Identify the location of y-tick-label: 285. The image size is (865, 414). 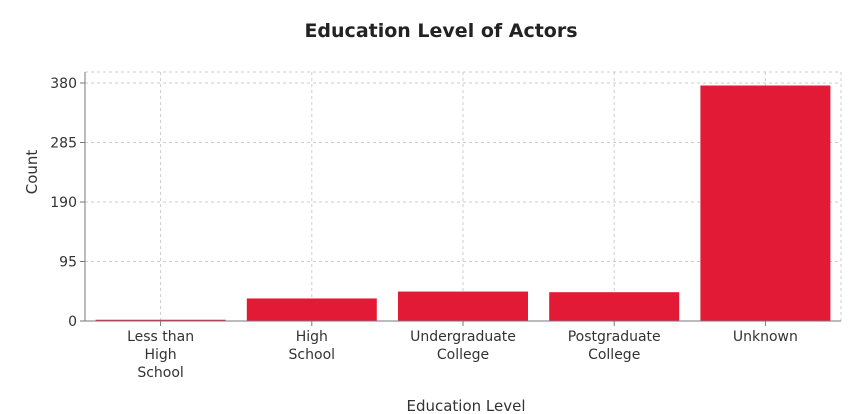
(63, 144).